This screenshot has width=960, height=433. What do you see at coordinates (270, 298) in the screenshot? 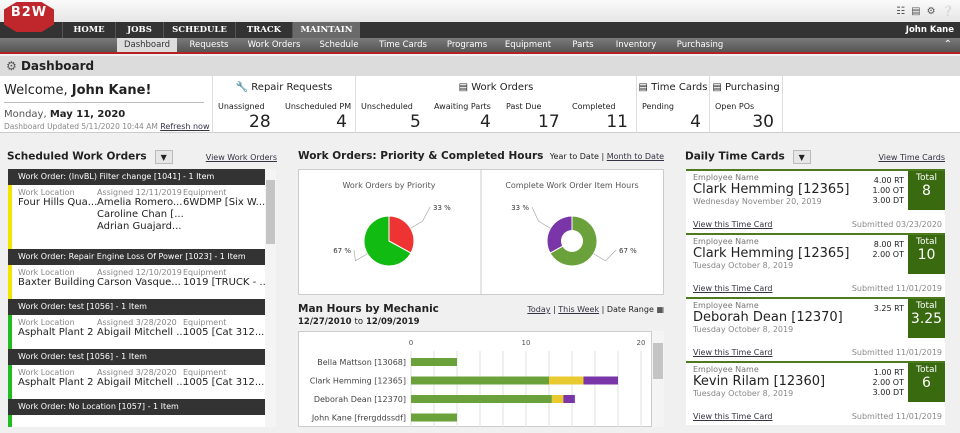
I see `scrollbar` at bounding box center [270, 298].